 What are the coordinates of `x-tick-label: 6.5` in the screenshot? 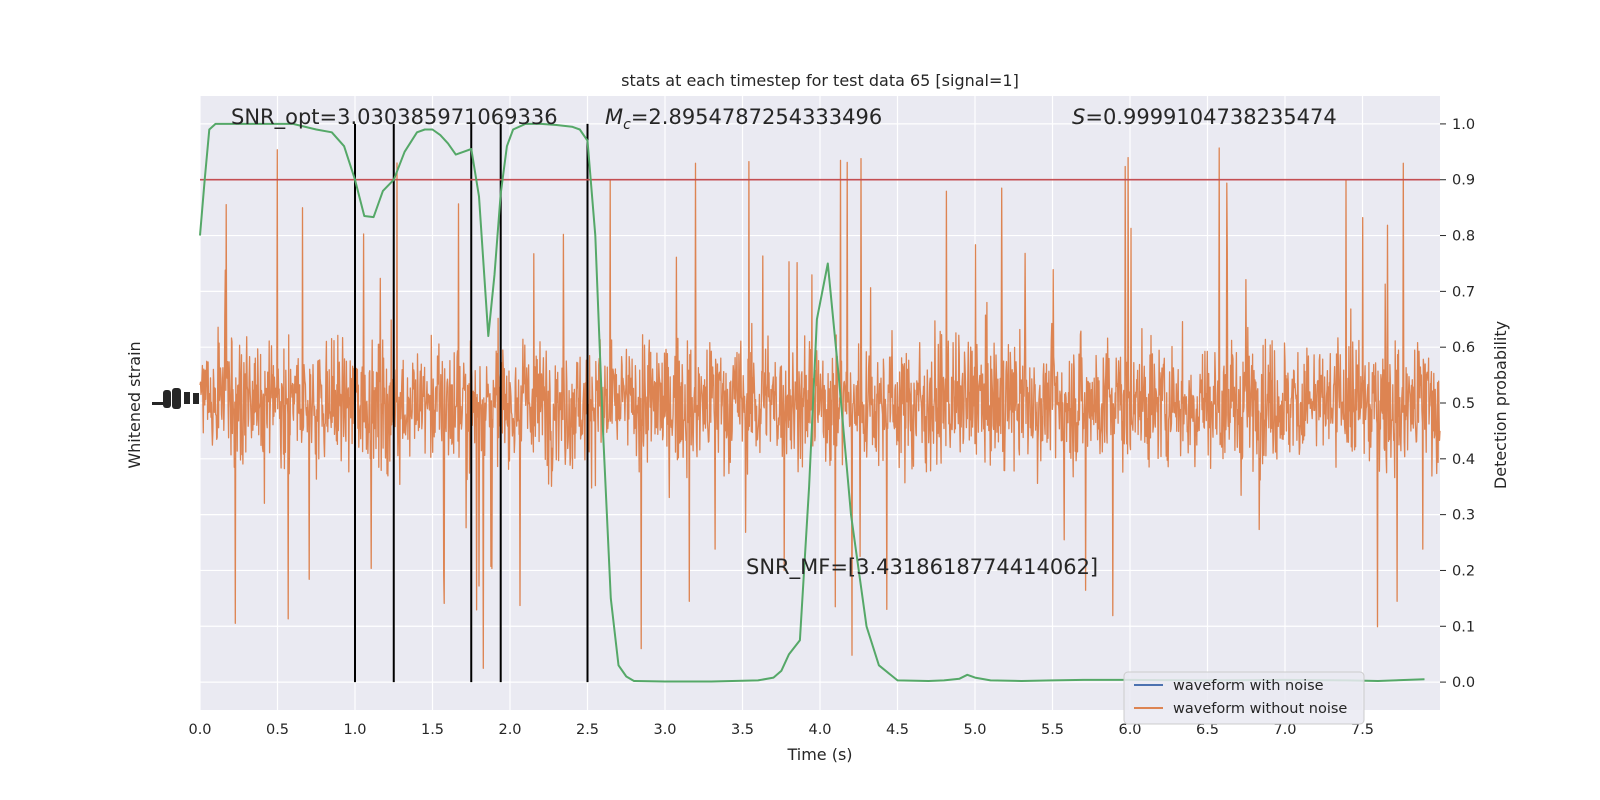 It's located at (1207, 730).